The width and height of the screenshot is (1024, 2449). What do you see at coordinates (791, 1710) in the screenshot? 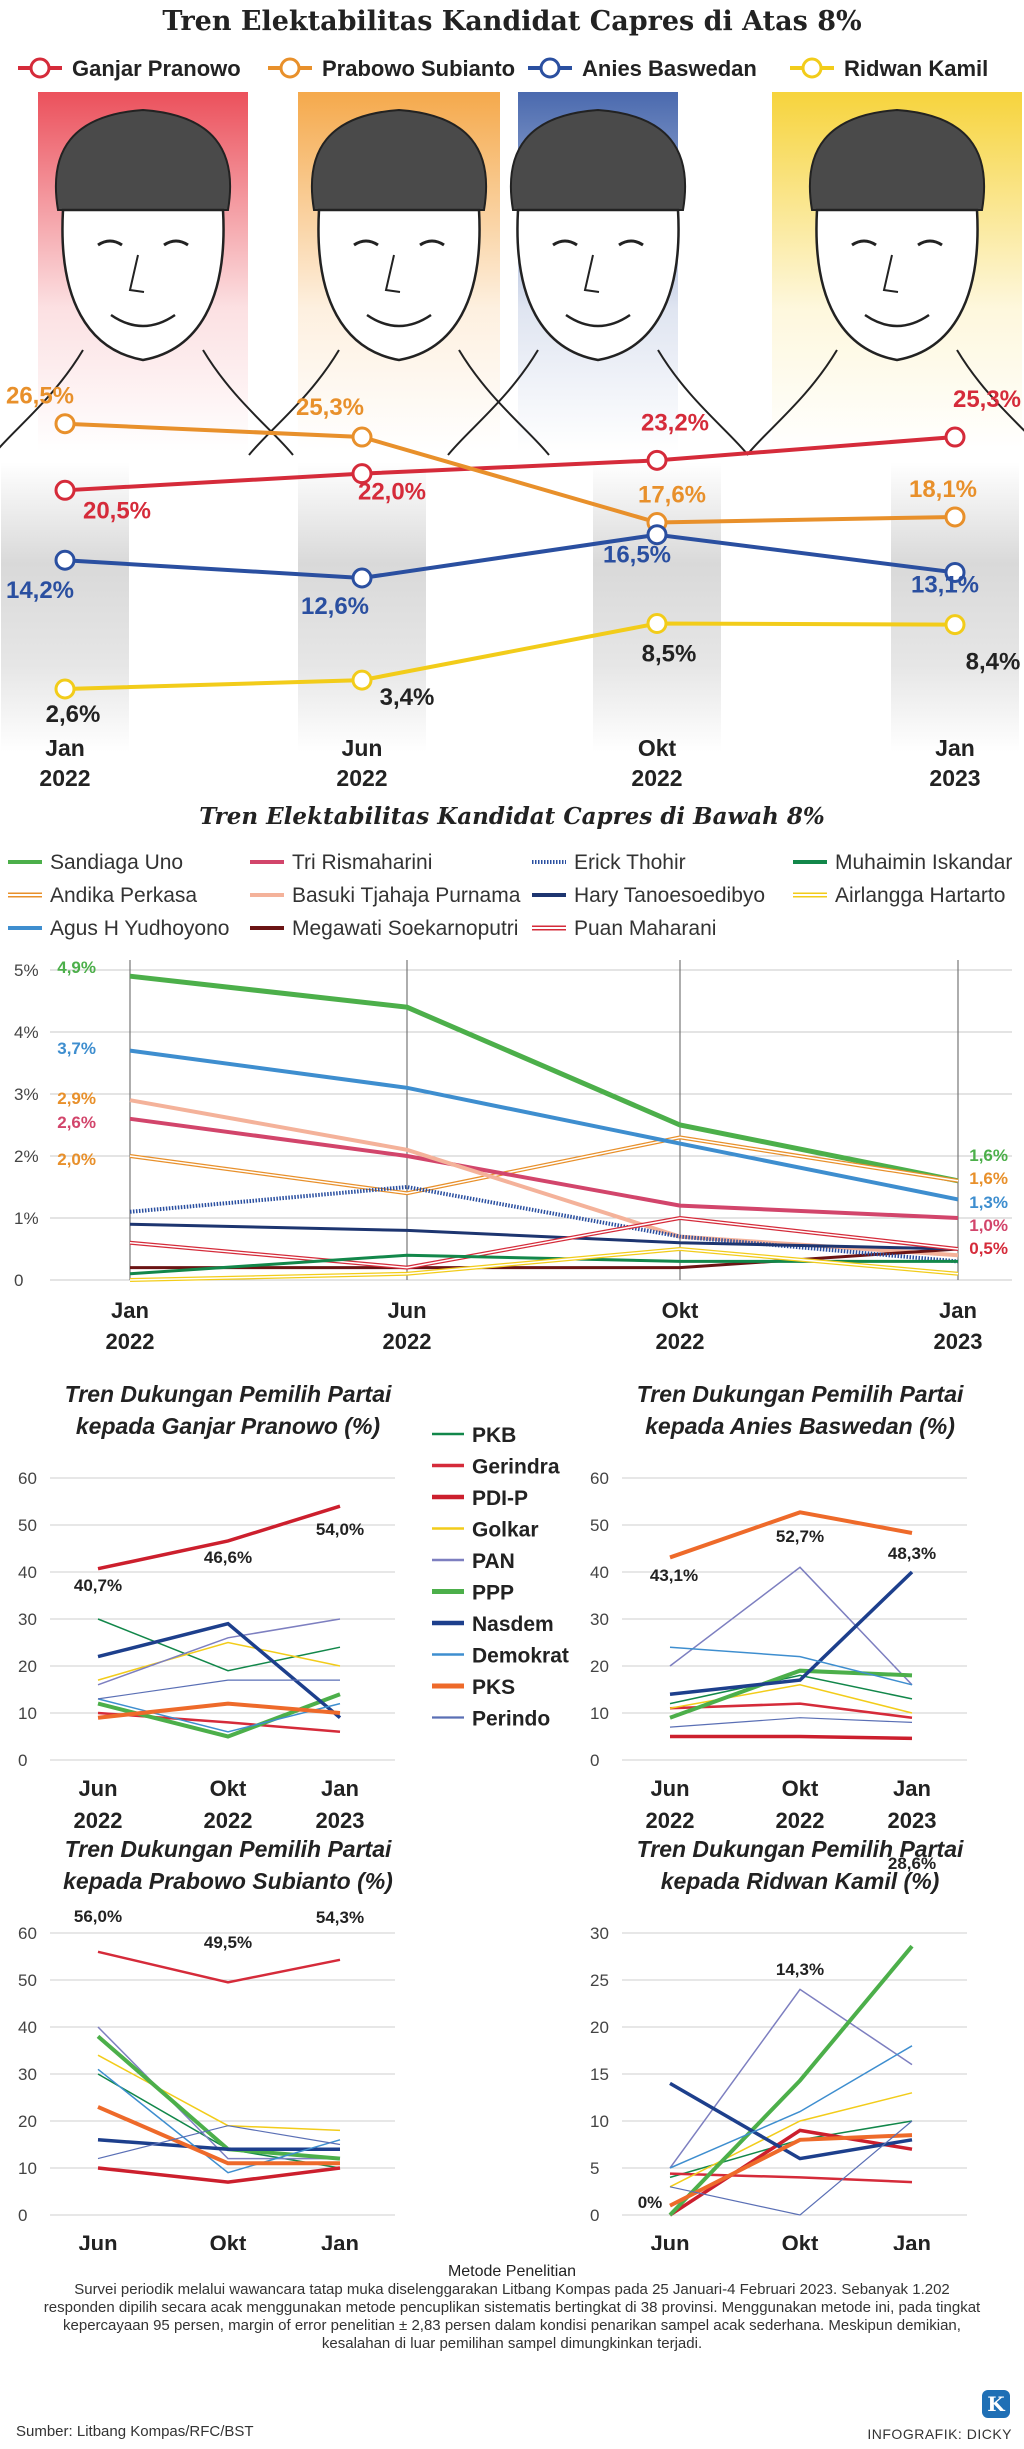
I see `series-line-anies-gerindra` at bounding box center [791, 1710].